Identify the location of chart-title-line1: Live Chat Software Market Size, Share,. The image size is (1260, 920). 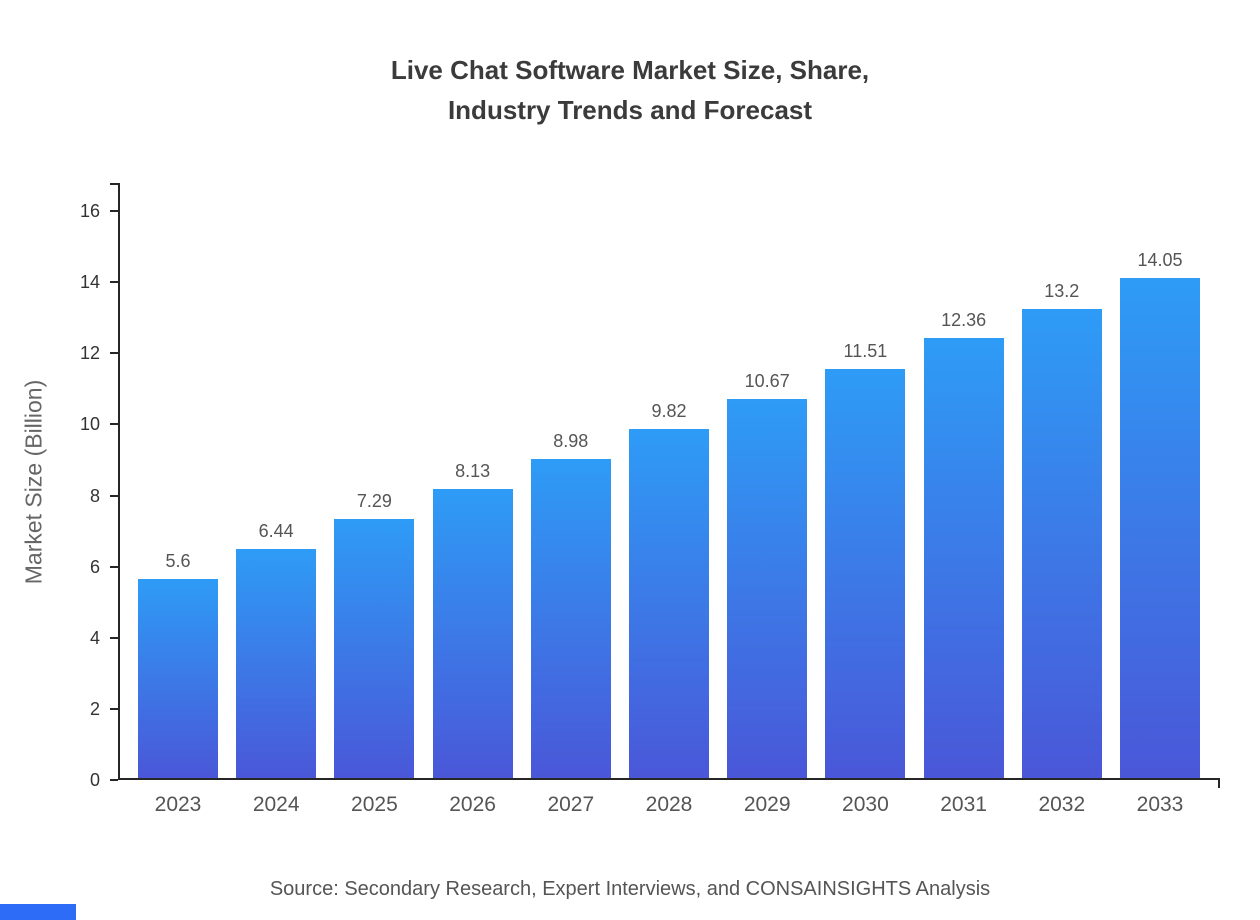
(630, 70).